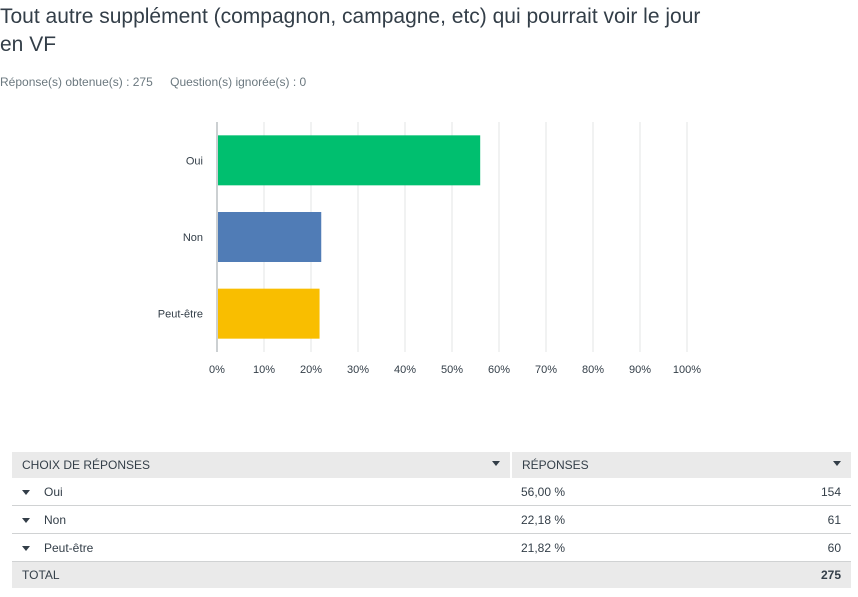  Describe the element at coordinates (261, 574) in the screenshot. I see `total-label: TOTAL` at that location.